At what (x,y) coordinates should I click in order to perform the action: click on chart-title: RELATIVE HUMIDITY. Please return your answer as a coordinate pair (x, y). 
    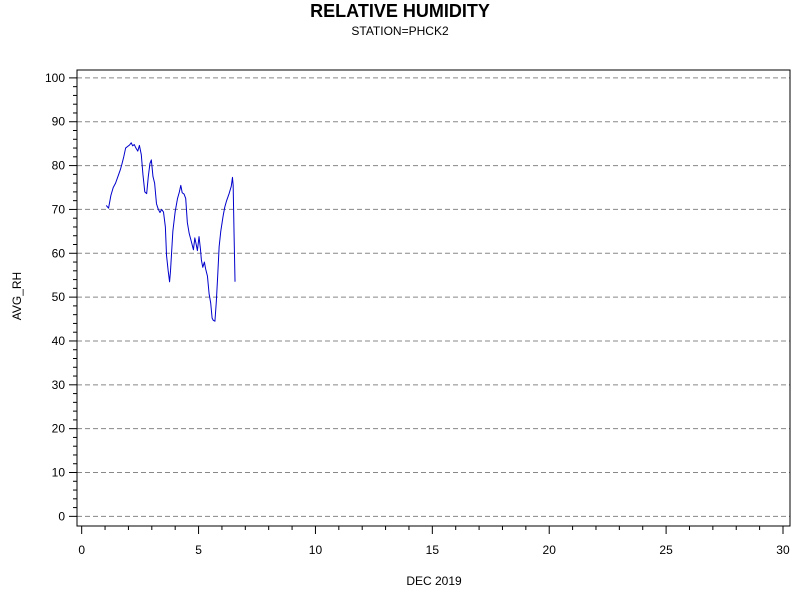
    Looking at the image, I should click on (400, 11).